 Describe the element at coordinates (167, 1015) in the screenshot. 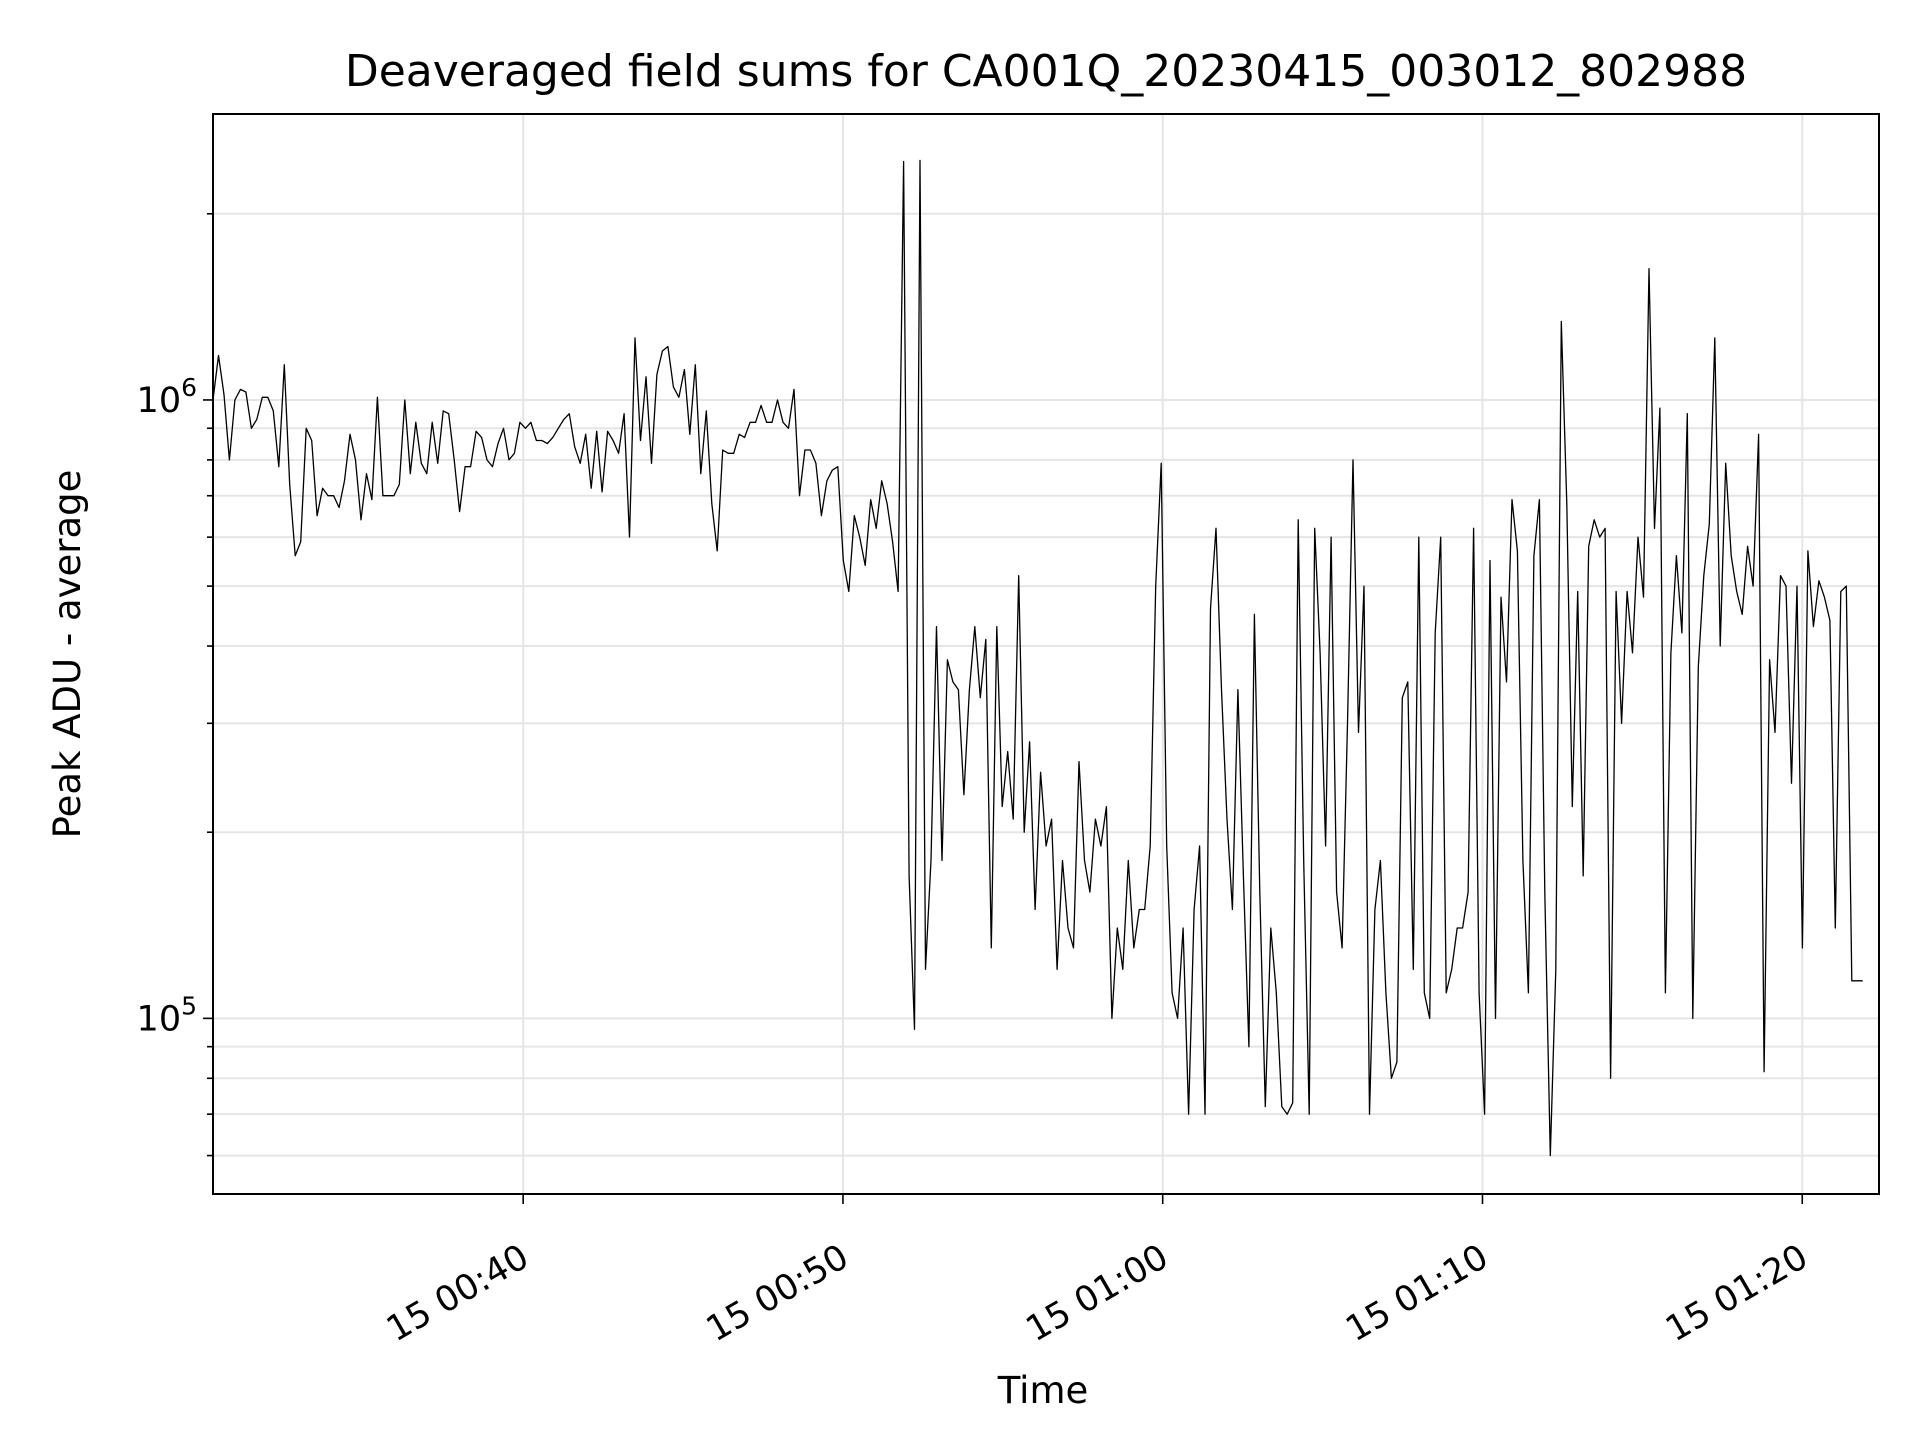

I see `y-tick-label: 10⁵` at that location.